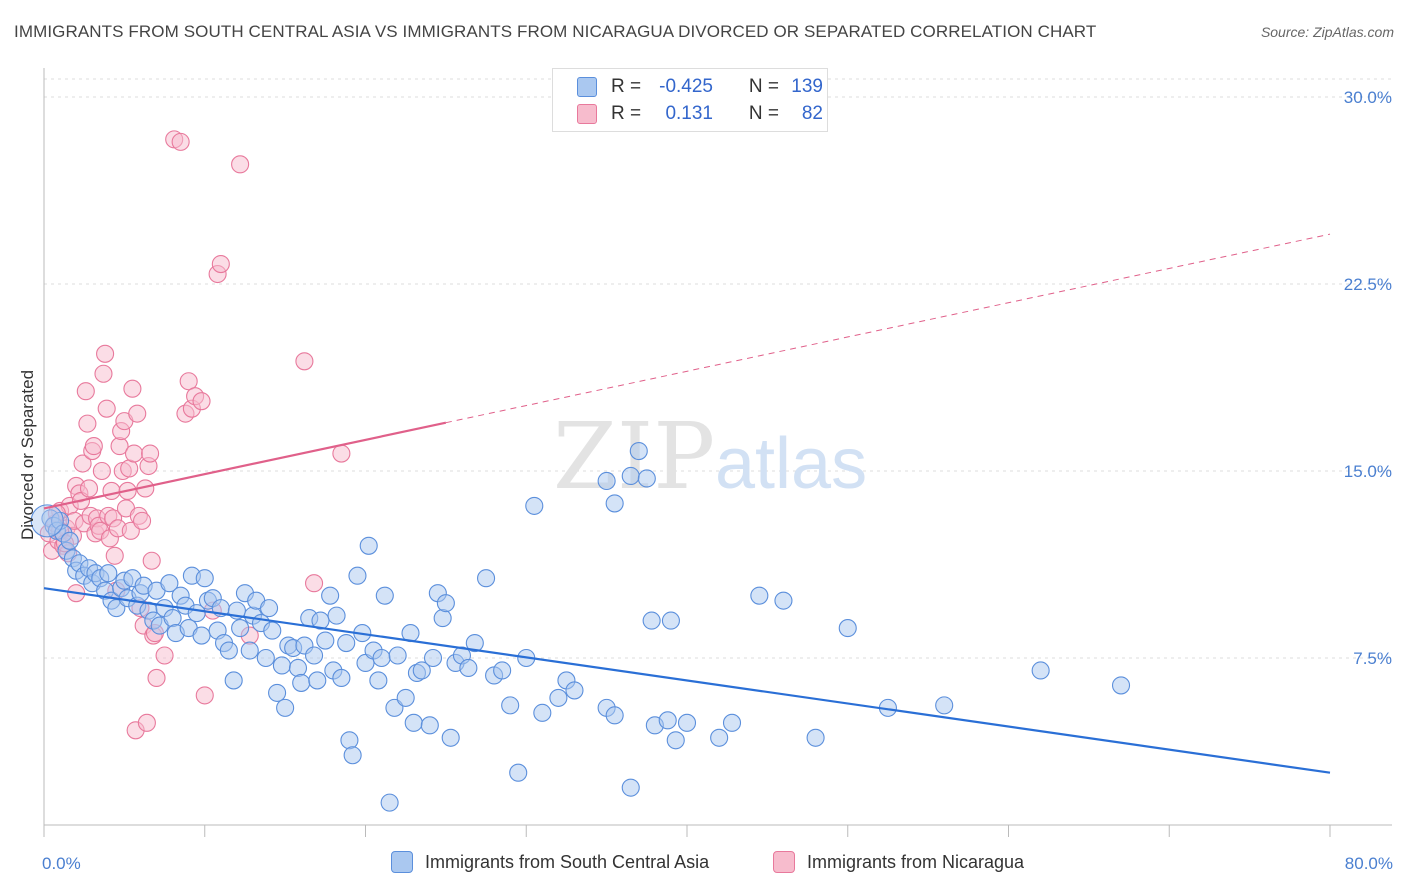 The height and width of the screenshot is (892, 1406). I want to click on blue-swatch-icon, so click(402, 862).